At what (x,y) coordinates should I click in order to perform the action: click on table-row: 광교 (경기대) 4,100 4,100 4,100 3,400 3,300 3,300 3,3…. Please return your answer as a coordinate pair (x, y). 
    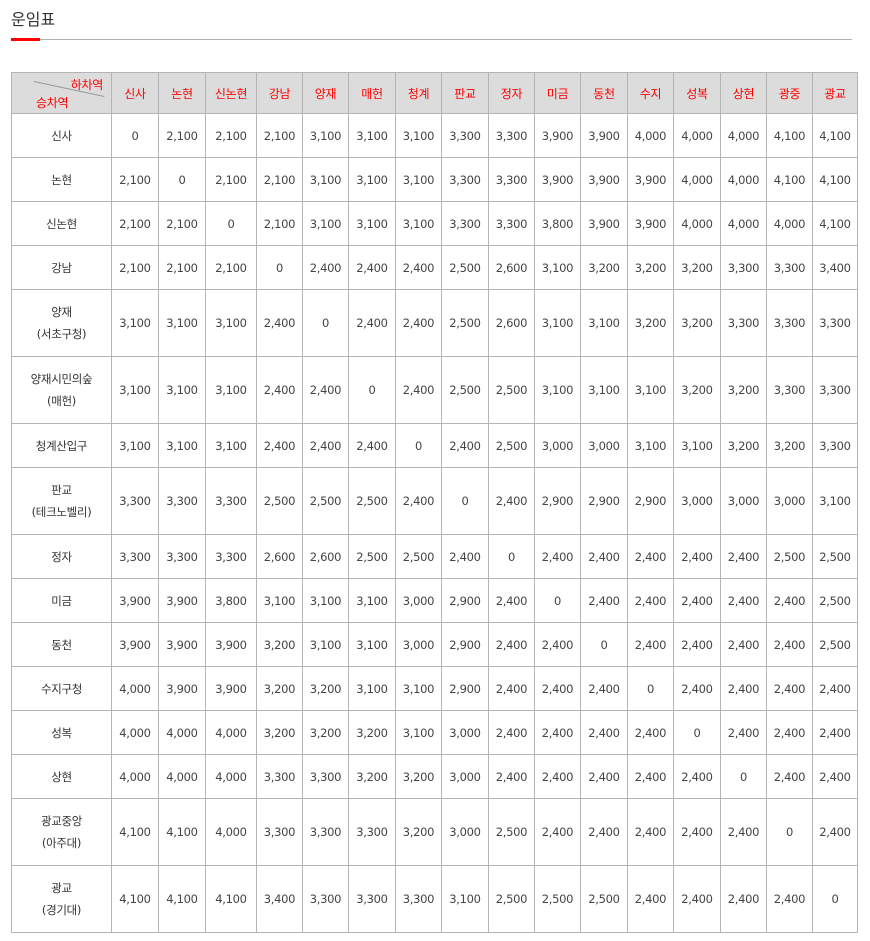
    Looking at the image, I should click on (434, 899).